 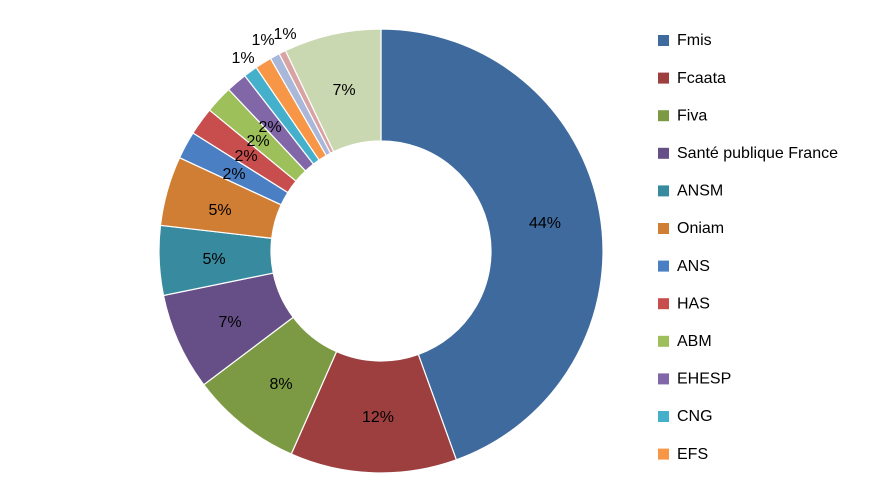 I want to click on legend-item: Oniam, so click(x=691, y=228).